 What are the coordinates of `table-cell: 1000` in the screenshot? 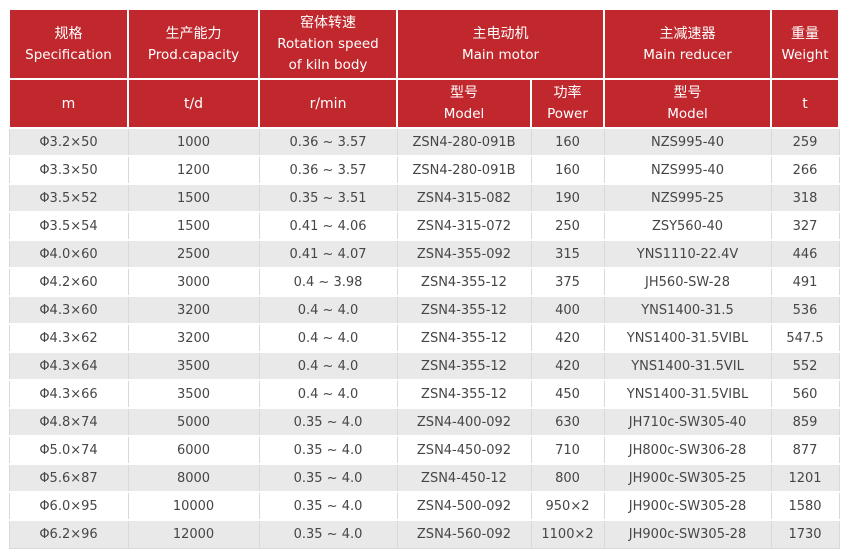 It's located at (193, 142).